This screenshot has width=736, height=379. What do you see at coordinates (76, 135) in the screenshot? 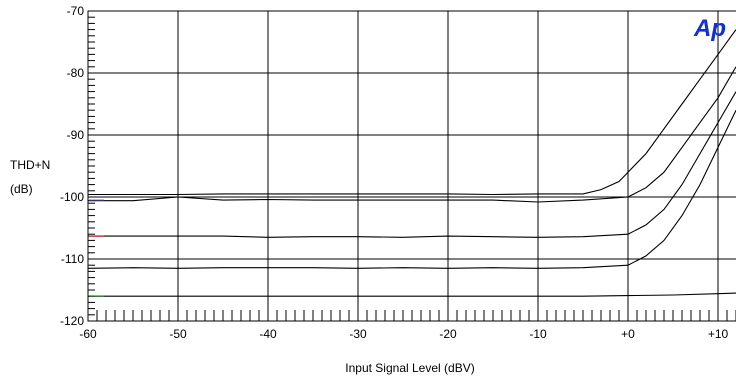
I see `y-tick-label: -90` at bounding box center [76, 135].